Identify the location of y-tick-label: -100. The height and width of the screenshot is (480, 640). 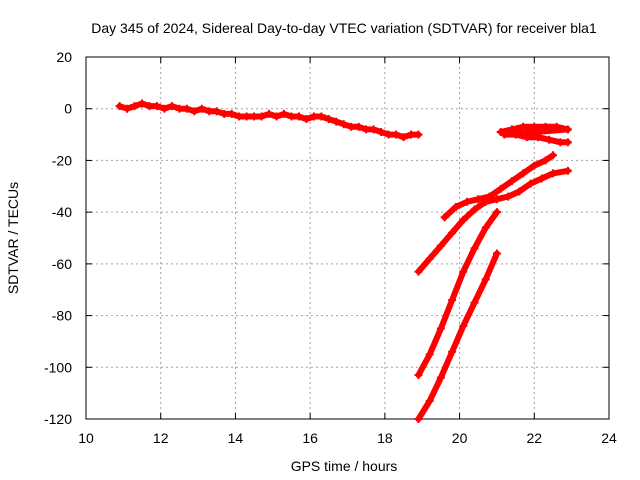
(58, 367).